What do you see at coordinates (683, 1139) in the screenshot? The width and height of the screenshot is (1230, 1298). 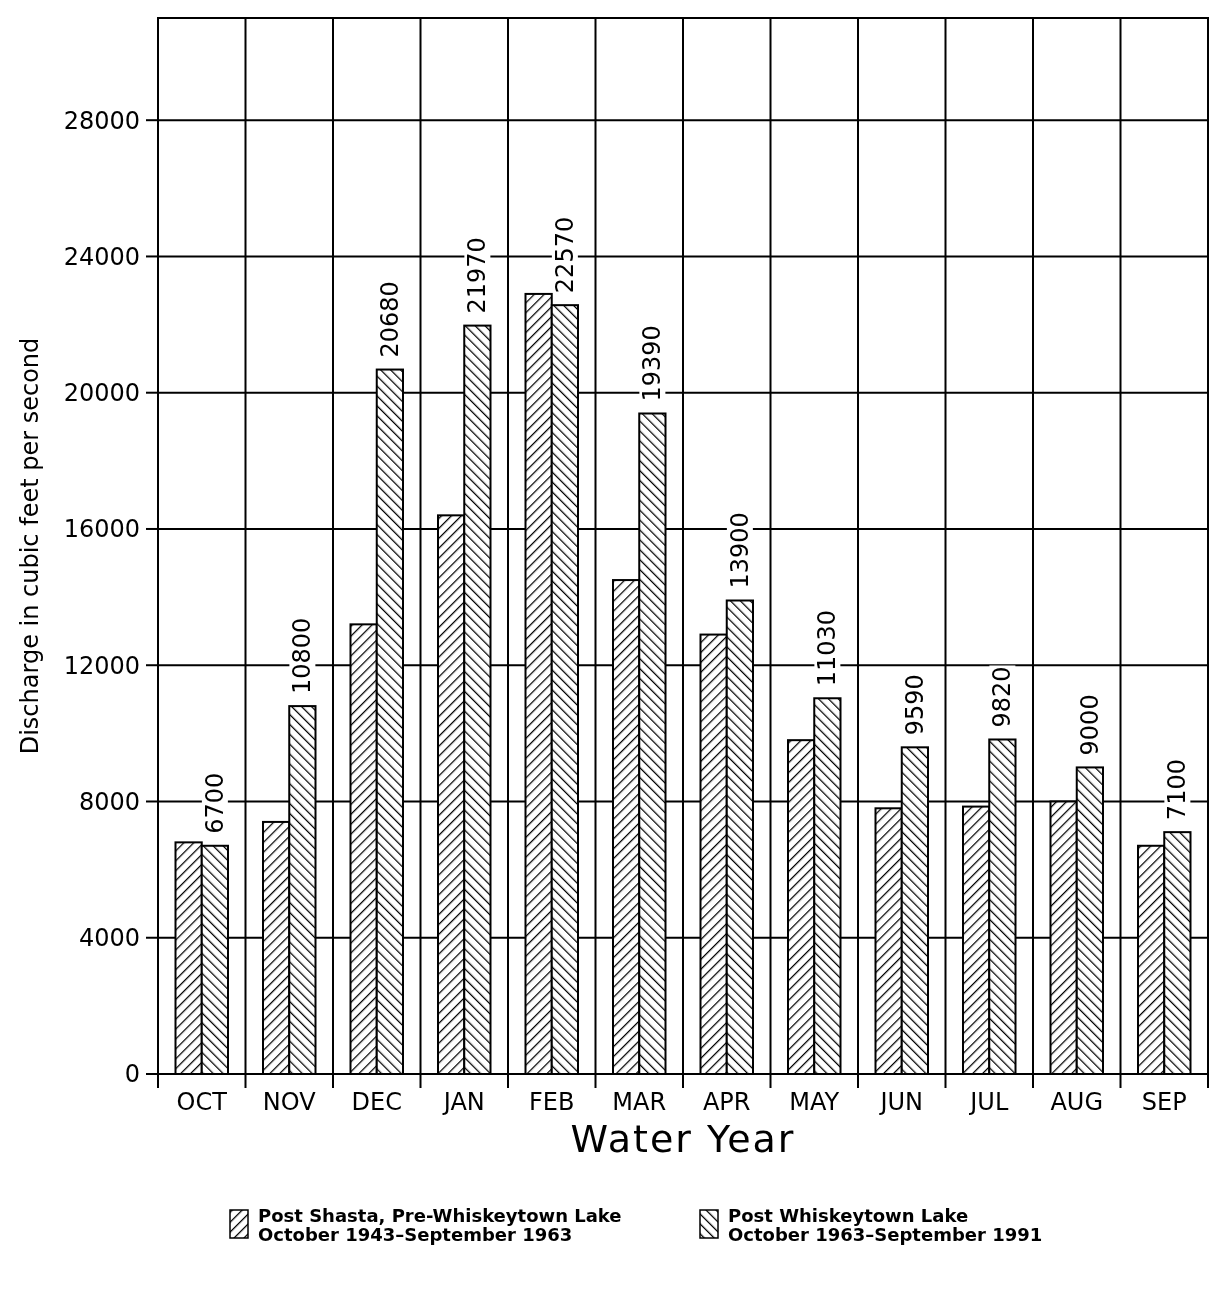 I see `x-axis-title: Water Year` at bounding box center [683, 1139].